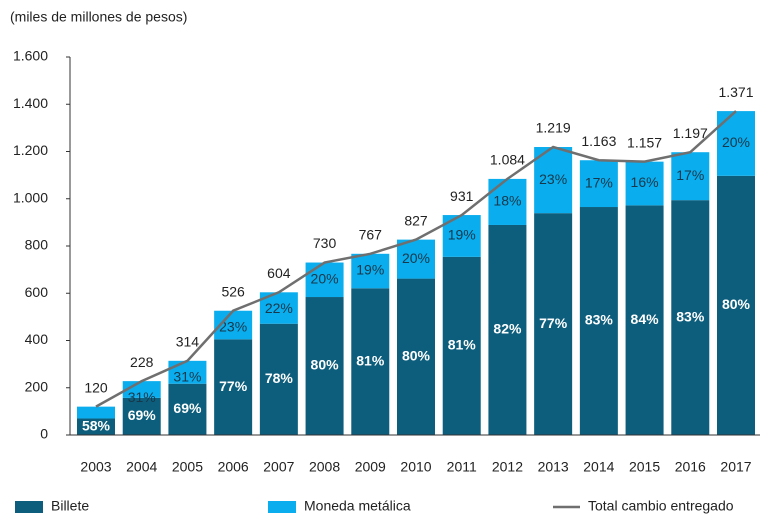  Describe the element at coordinates (644, 142) in the screenshot. I see `total-label: 1.157` at that location.